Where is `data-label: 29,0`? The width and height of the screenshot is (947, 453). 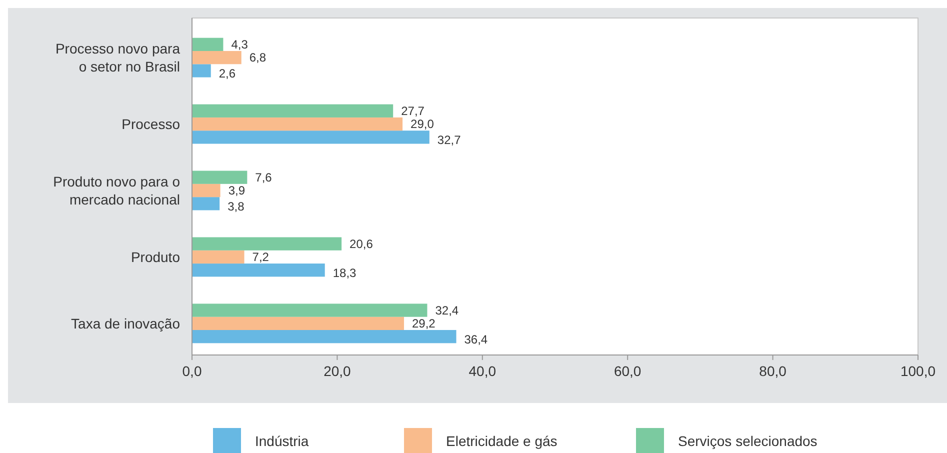 data-label: 29,0 is located at coordinates (422, 124).